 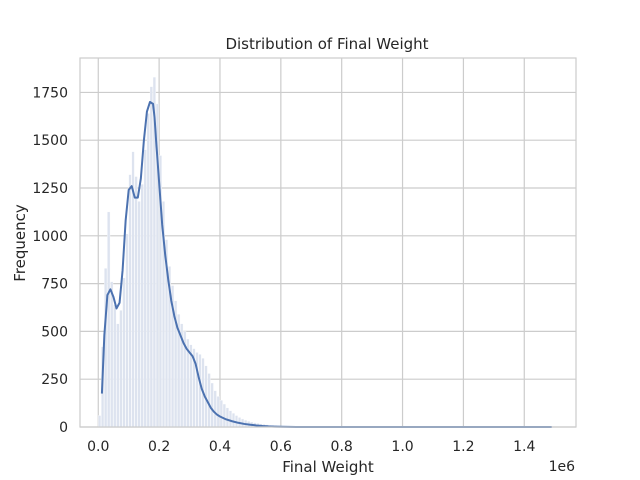 What do you see at coordinates (326, 44) in the screenshot?
I see `chart-title: Distribution of Final Weight` at bounding box center [326, 44].